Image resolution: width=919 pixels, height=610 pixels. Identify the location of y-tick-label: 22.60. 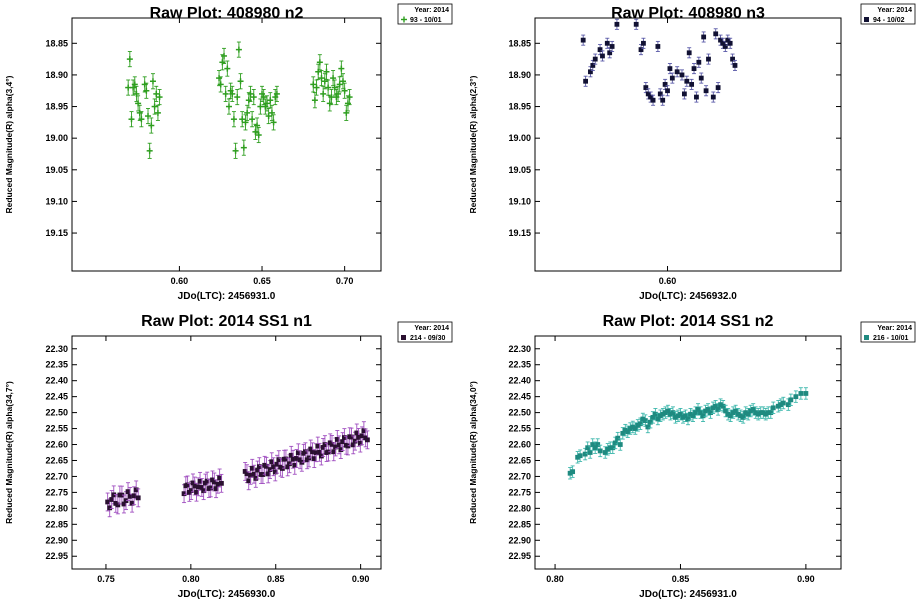
(56, 445).